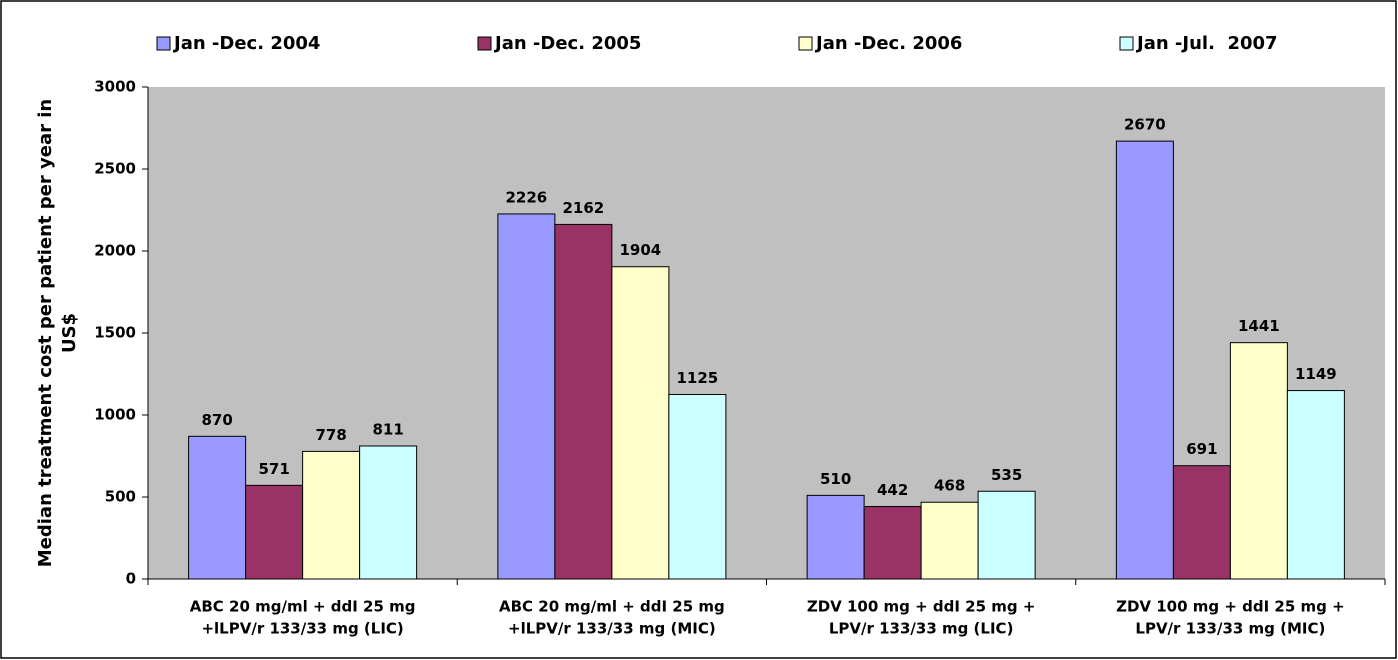 The width and height of the screenshot is (1398, 660). Describe the element at coordinates (115, 251) in the screenshot. I see `y-tick-label: 2000` at that location.